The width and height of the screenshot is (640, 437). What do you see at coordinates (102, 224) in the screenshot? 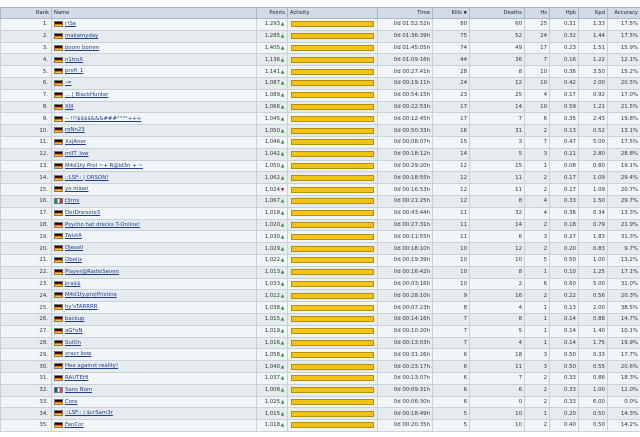
I see `player-name-link: Psycho hat drecks T-Online!` at bounding box center [102, 224].